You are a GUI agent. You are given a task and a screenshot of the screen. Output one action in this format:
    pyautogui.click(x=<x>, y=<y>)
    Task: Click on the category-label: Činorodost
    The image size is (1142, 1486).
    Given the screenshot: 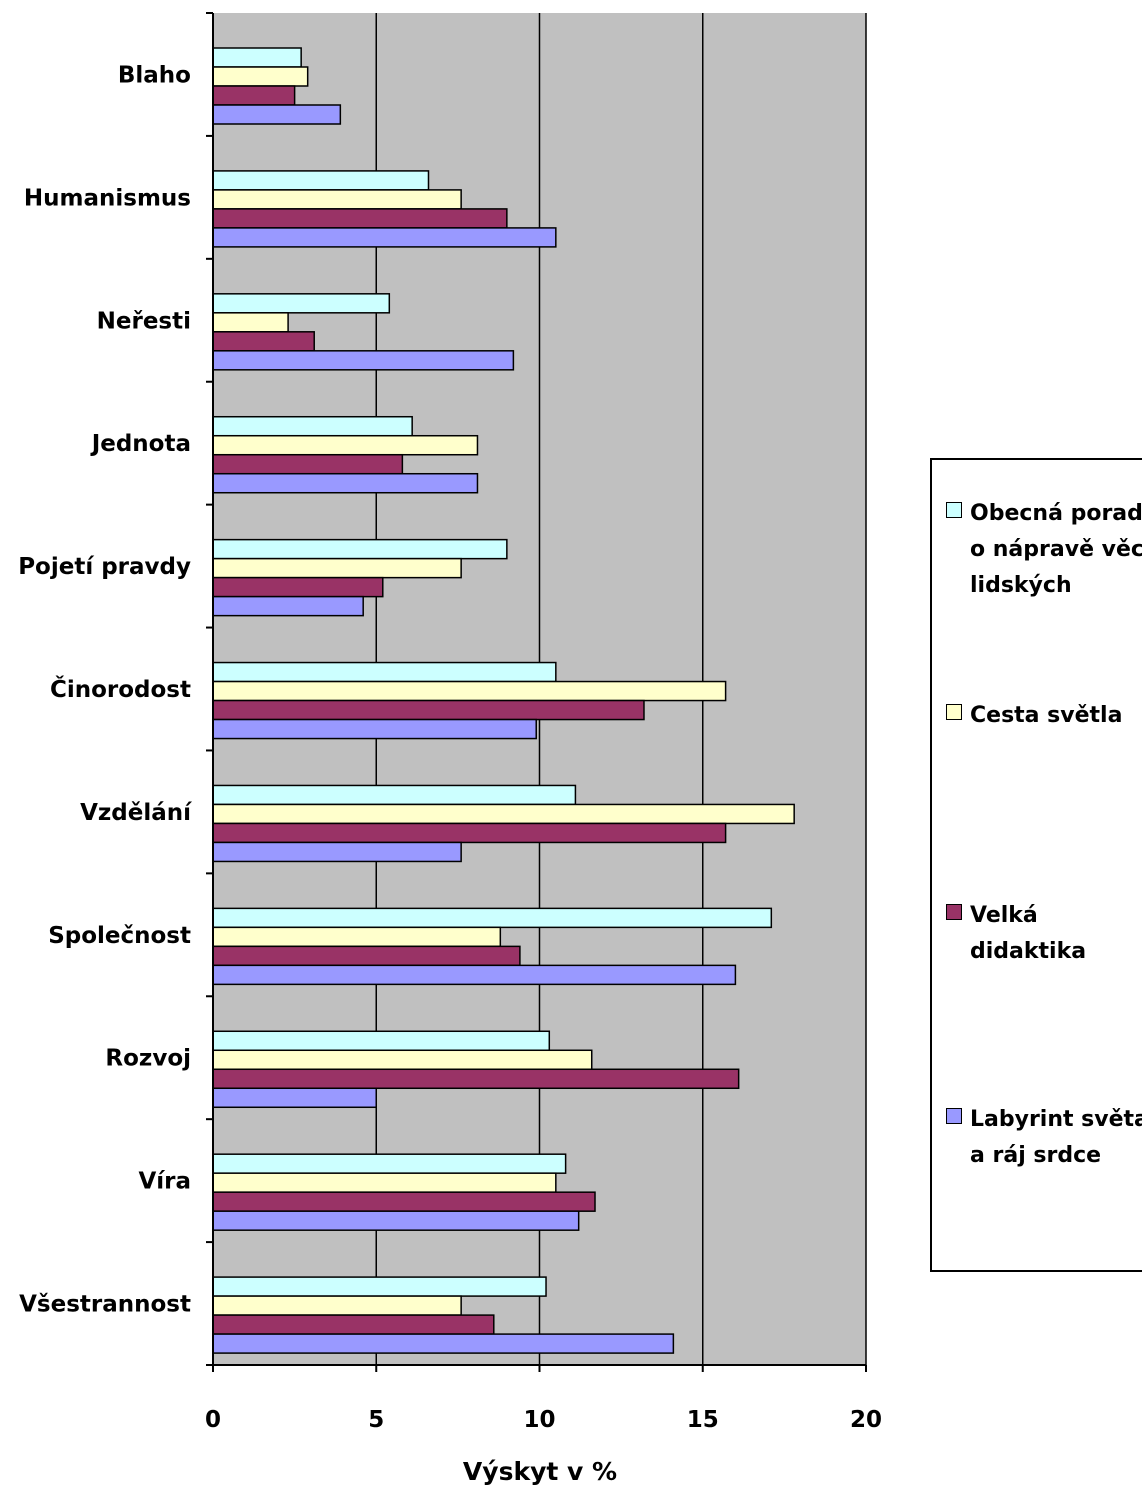 What is the action you would take?
    pyautogui.click(x=120, y=689)
    